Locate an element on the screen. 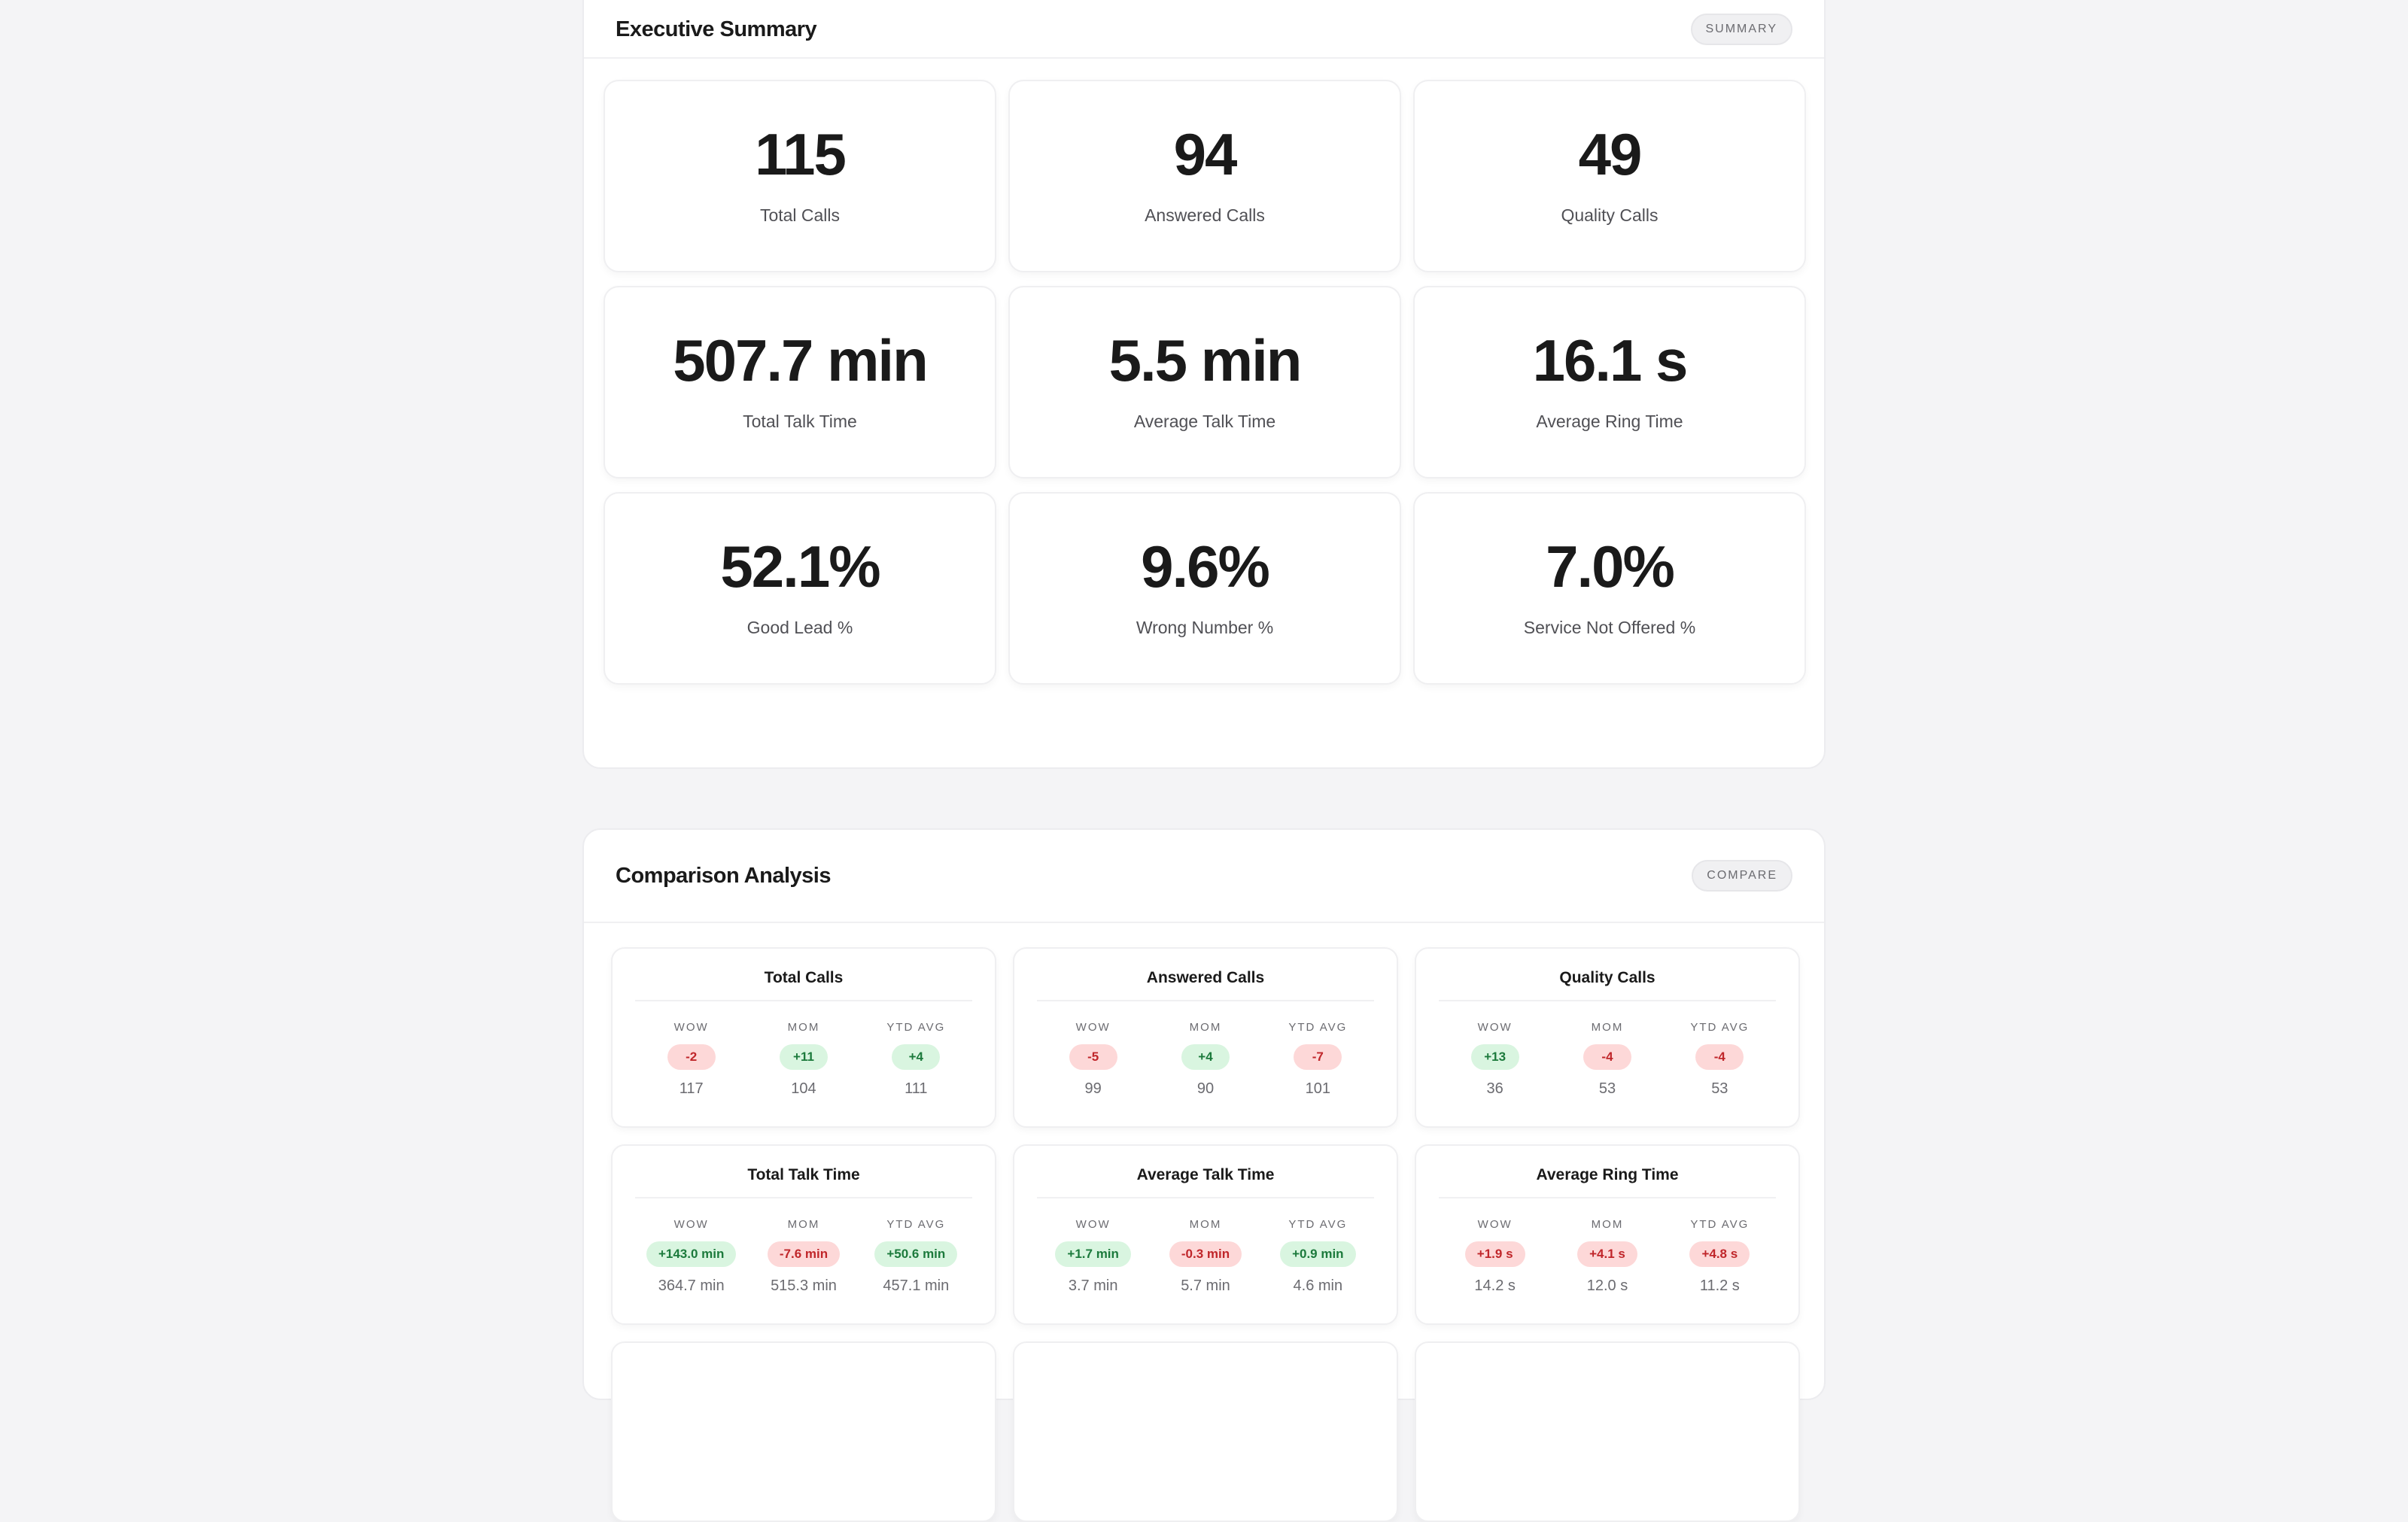  delta-badge: +50.6 min is located at coordinates (916, 1254).